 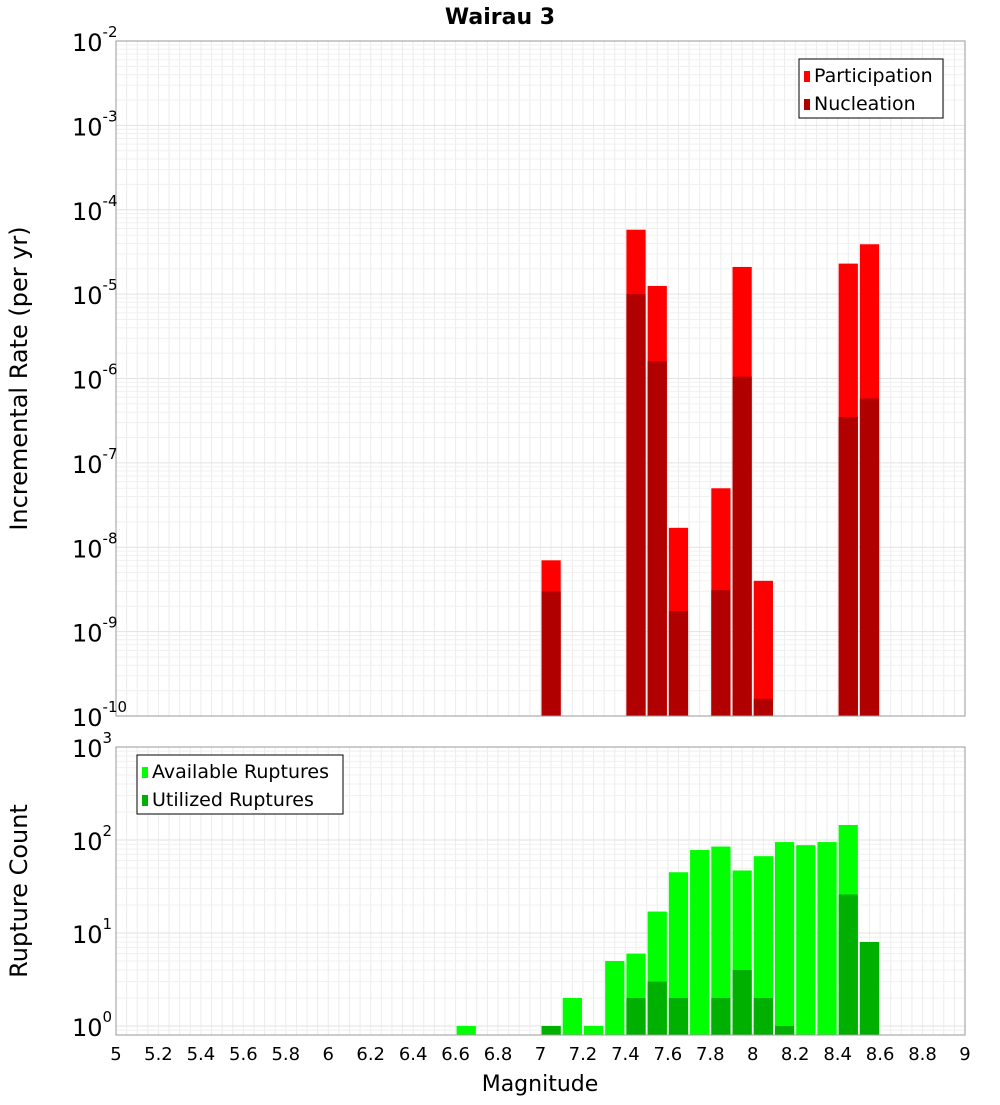 I want to click on rate-panel-legend: Participation Nucleation, so click(x=871, y=88).